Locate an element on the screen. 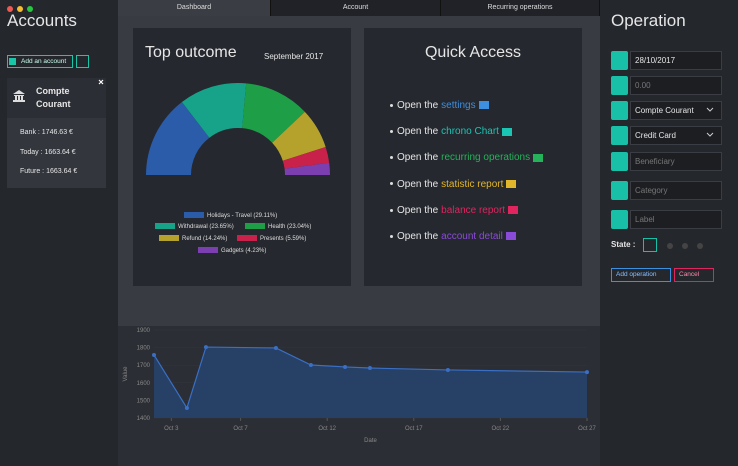 This screenshot has width=738, height=466. account-select: Compte Courant is located at coordinates (676, 110).